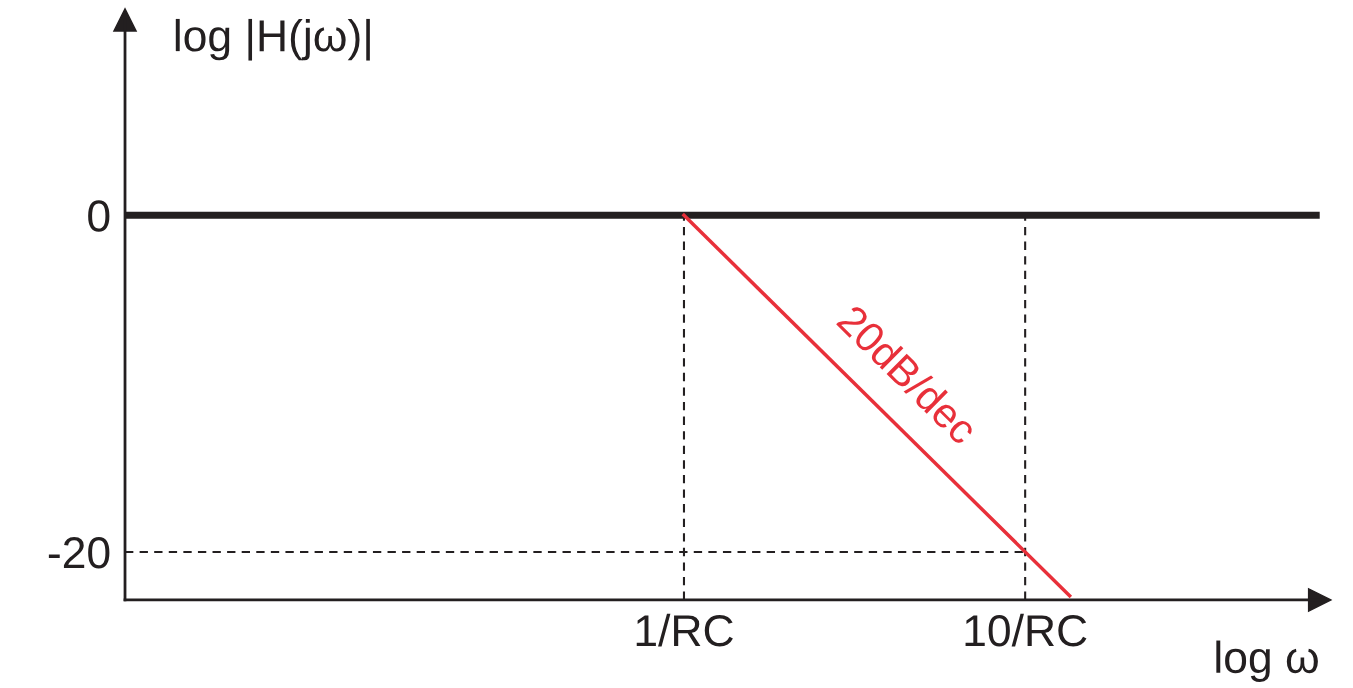  I want to click on x-axis-title: log ω, so click(1267, 661).